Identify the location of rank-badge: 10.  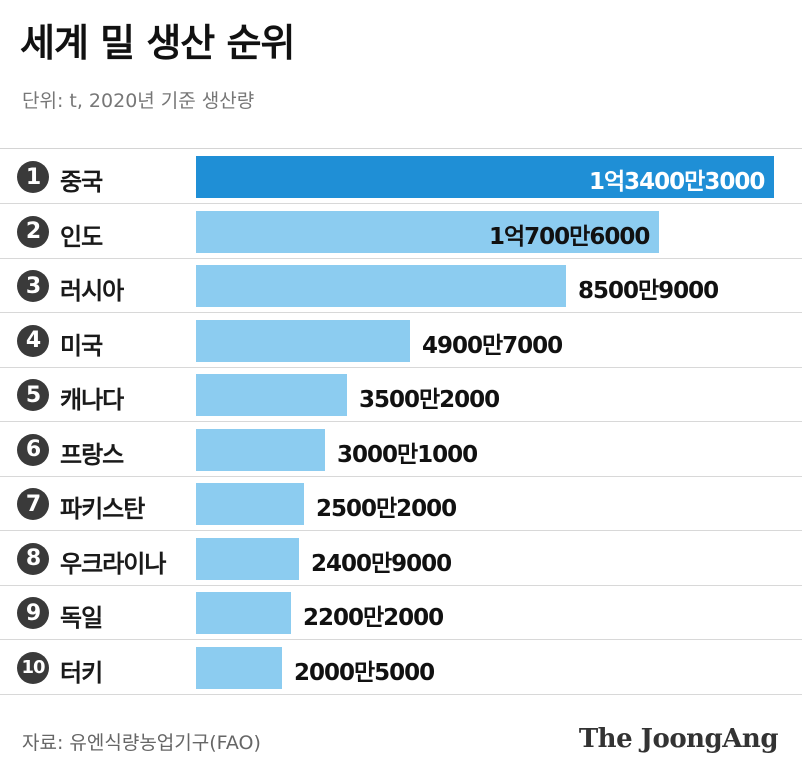
(33, 667).